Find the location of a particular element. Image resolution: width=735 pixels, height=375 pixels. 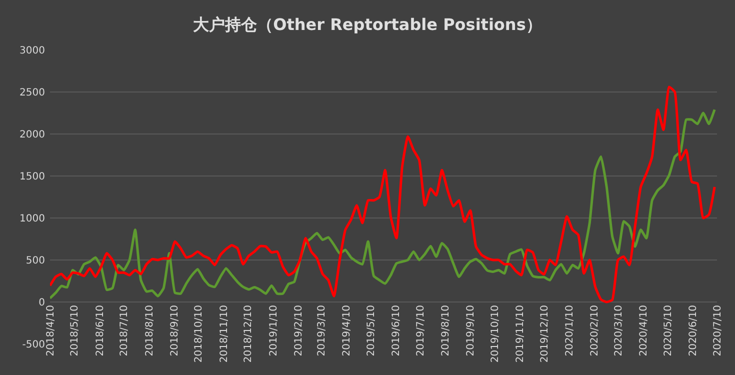

x-tick-label: 2019/12/10 is located at coordinates (544, 334).